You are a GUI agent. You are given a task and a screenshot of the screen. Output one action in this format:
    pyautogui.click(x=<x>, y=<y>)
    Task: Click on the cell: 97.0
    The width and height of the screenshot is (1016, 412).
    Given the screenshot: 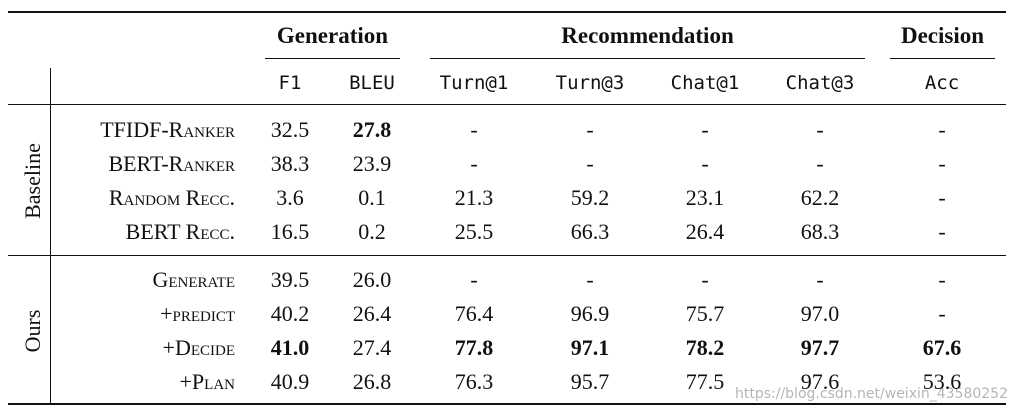 What is the action you would take?
    pyautogui.click(x=820, y=313)
    